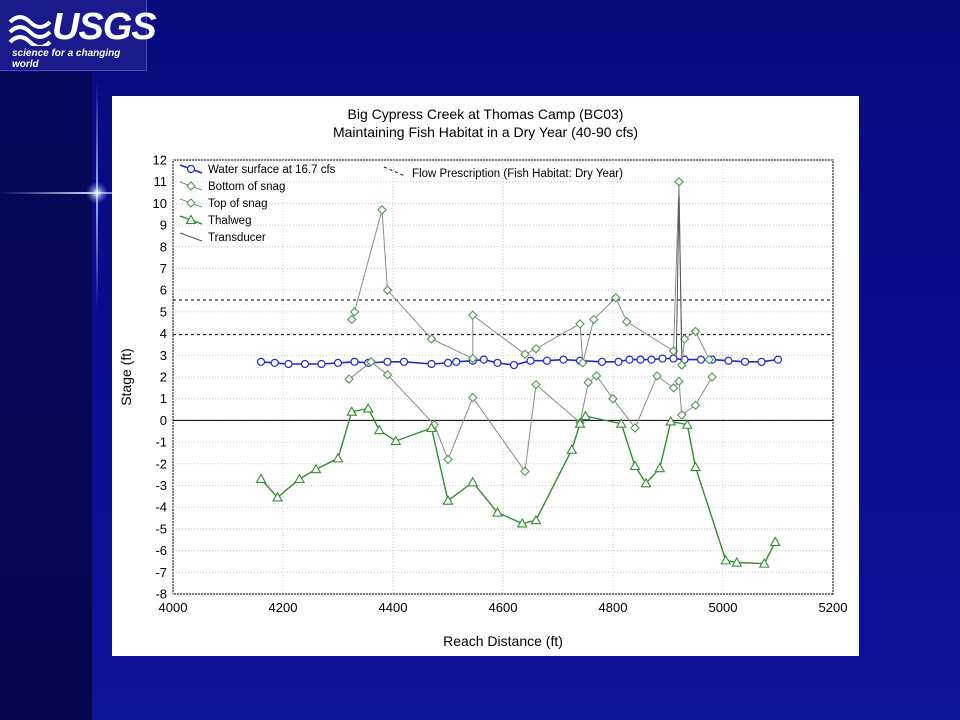  What do you see at coordinates (163, 290) in the screenshot?
I see `y-tick-label: 6` at bounding box center [163, 290].